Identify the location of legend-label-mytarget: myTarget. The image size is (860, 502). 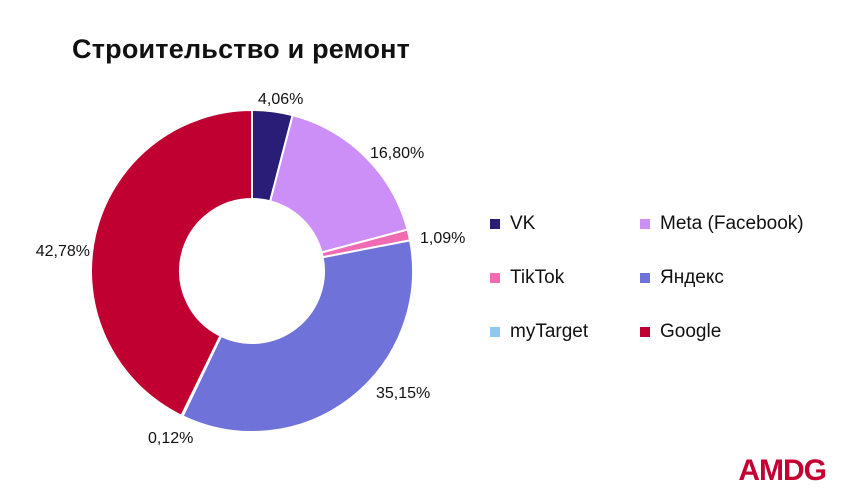
(549, 331).